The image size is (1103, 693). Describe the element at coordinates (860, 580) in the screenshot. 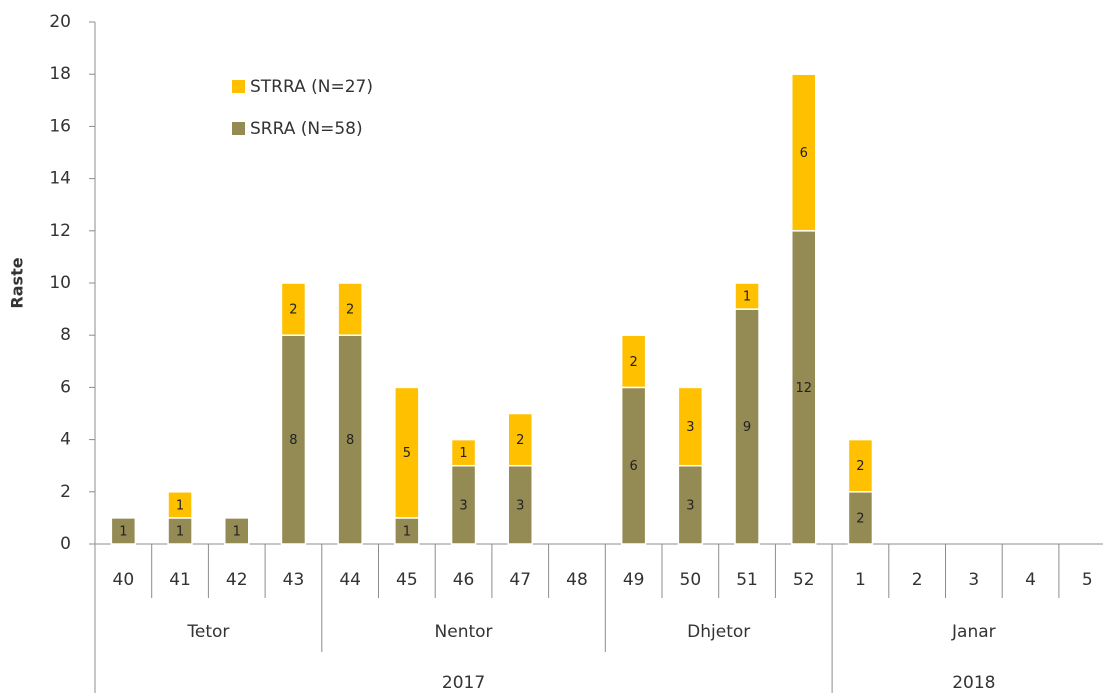

I see `x-tick-label: 1` at that location.